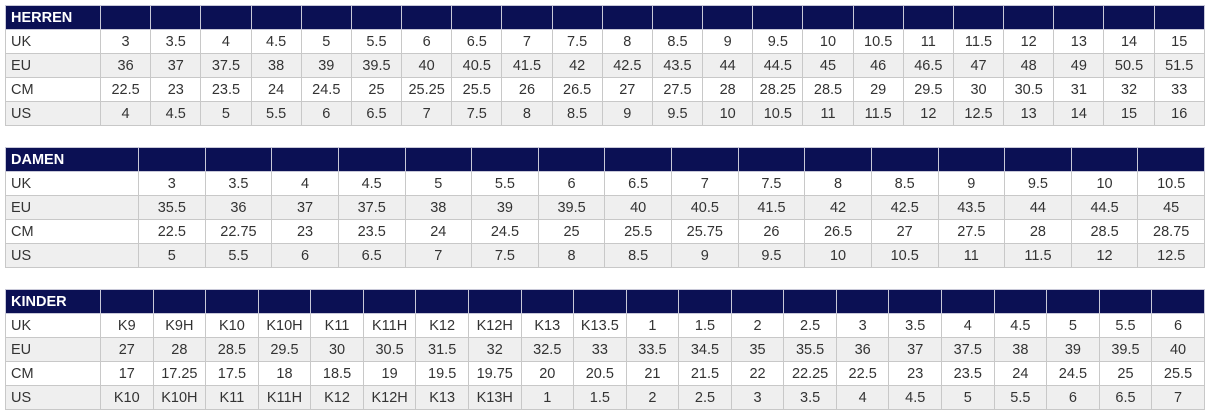 The image size is (1210, 413). I want to click on size-cell: 40, so click(1178, 349).